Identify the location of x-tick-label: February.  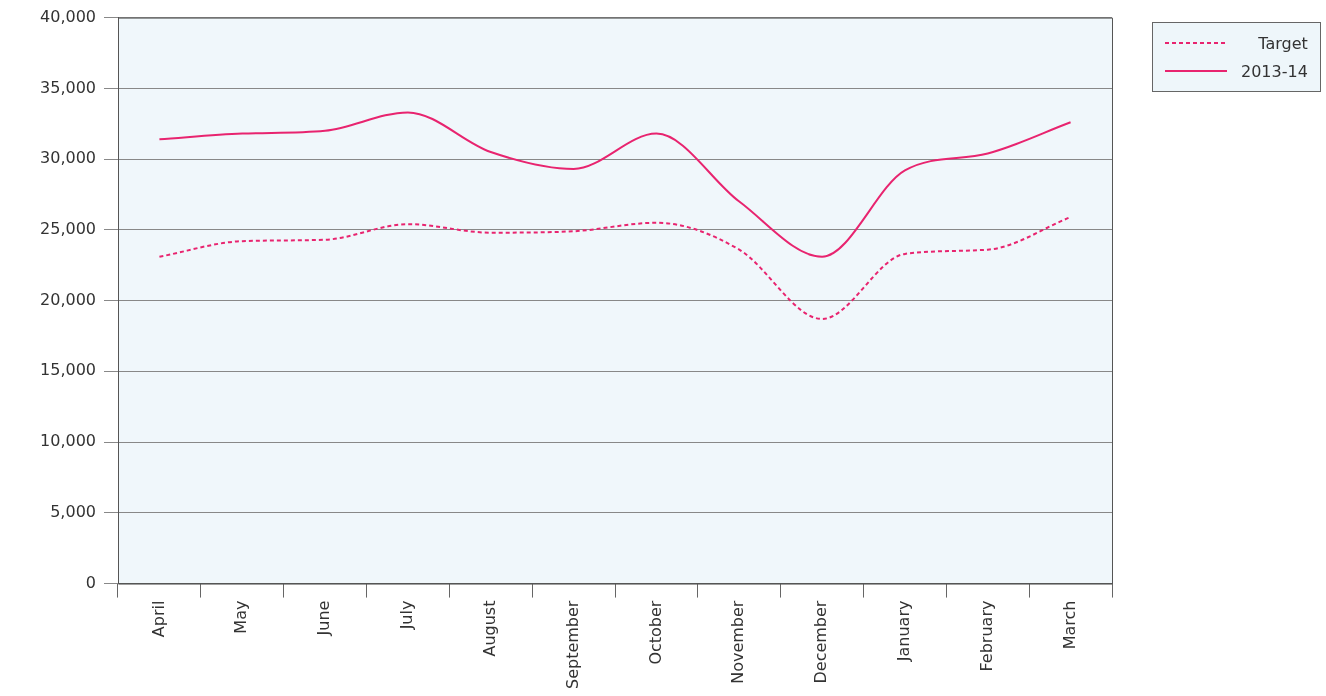
(986, 636).